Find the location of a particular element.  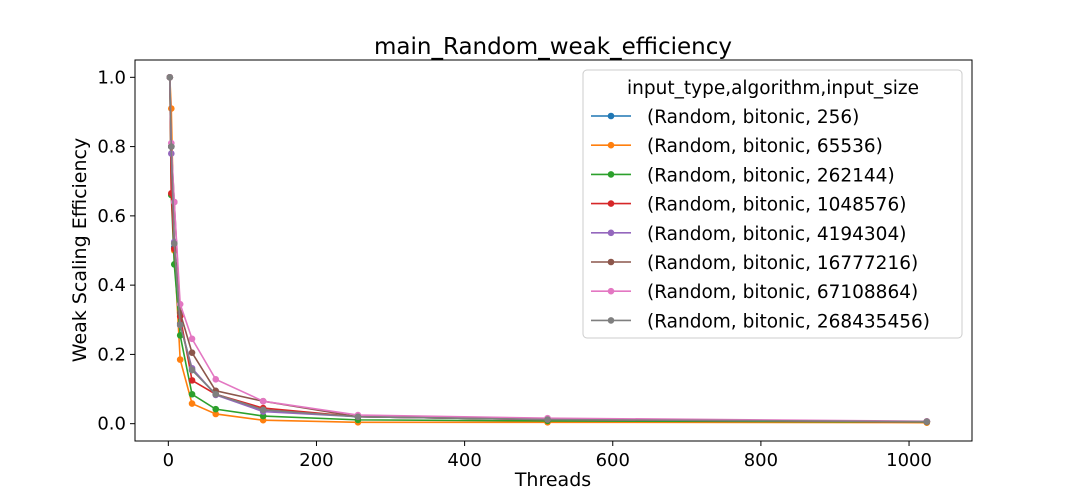

legend-label: (Random, bitonic, 268435456) is located at coordinates (788, 321).